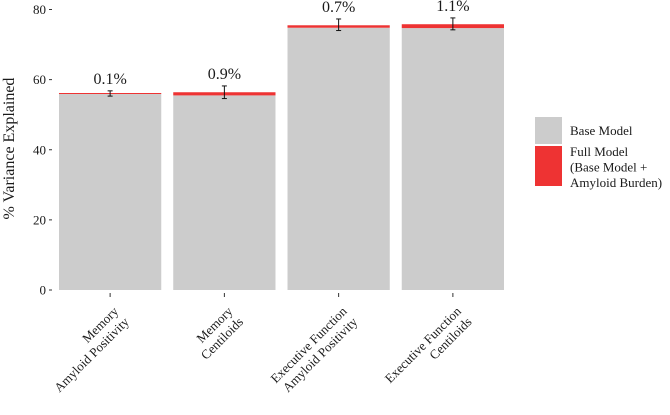  What do you see at coordinates (338, 8) in the screenshot?
I see `data-label: 0.7%` at bounding box center [338, 8].